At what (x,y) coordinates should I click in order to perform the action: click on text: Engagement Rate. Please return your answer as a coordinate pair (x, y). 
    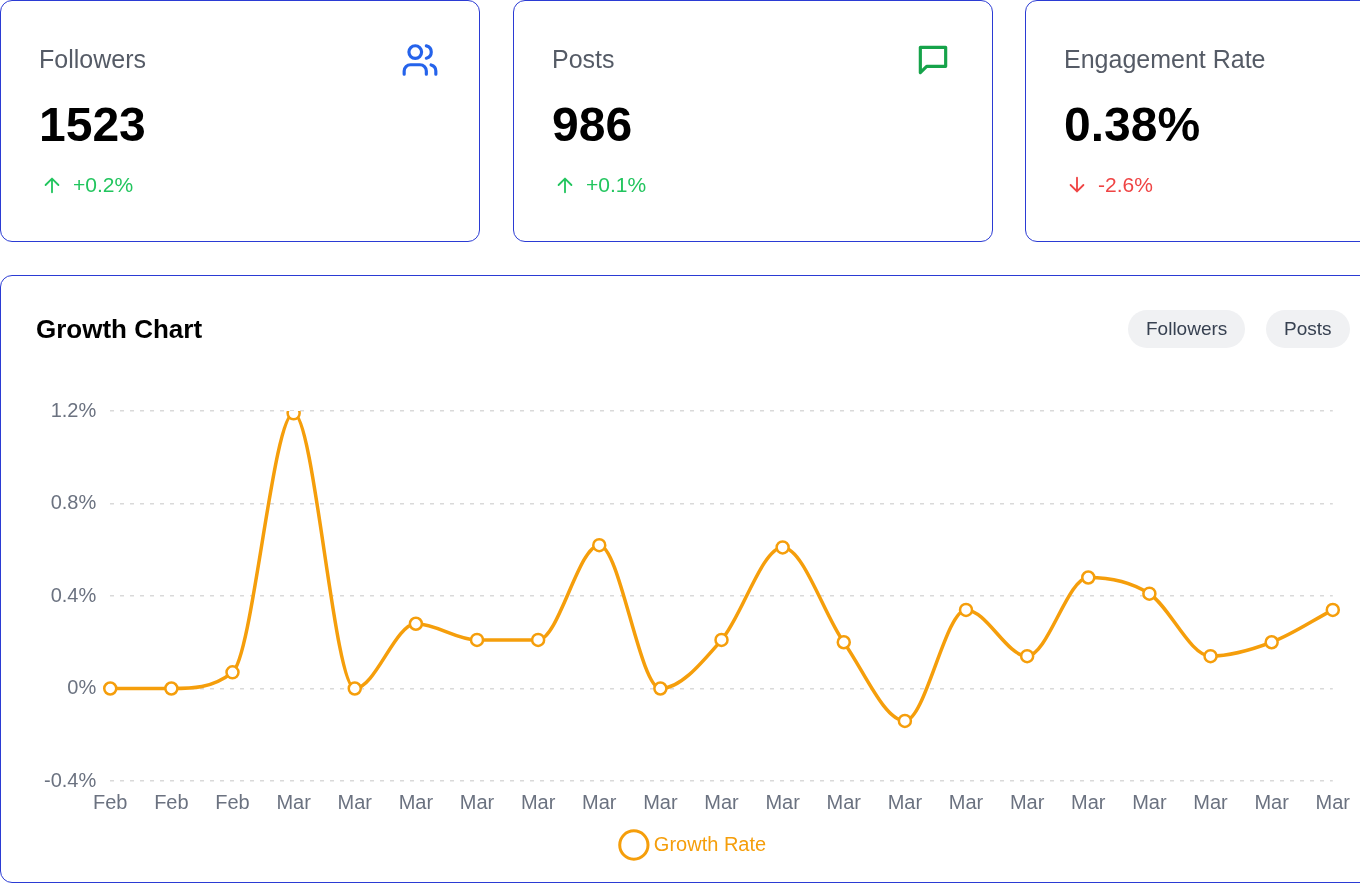
    Looking at the image, I should click on (1165, 59).